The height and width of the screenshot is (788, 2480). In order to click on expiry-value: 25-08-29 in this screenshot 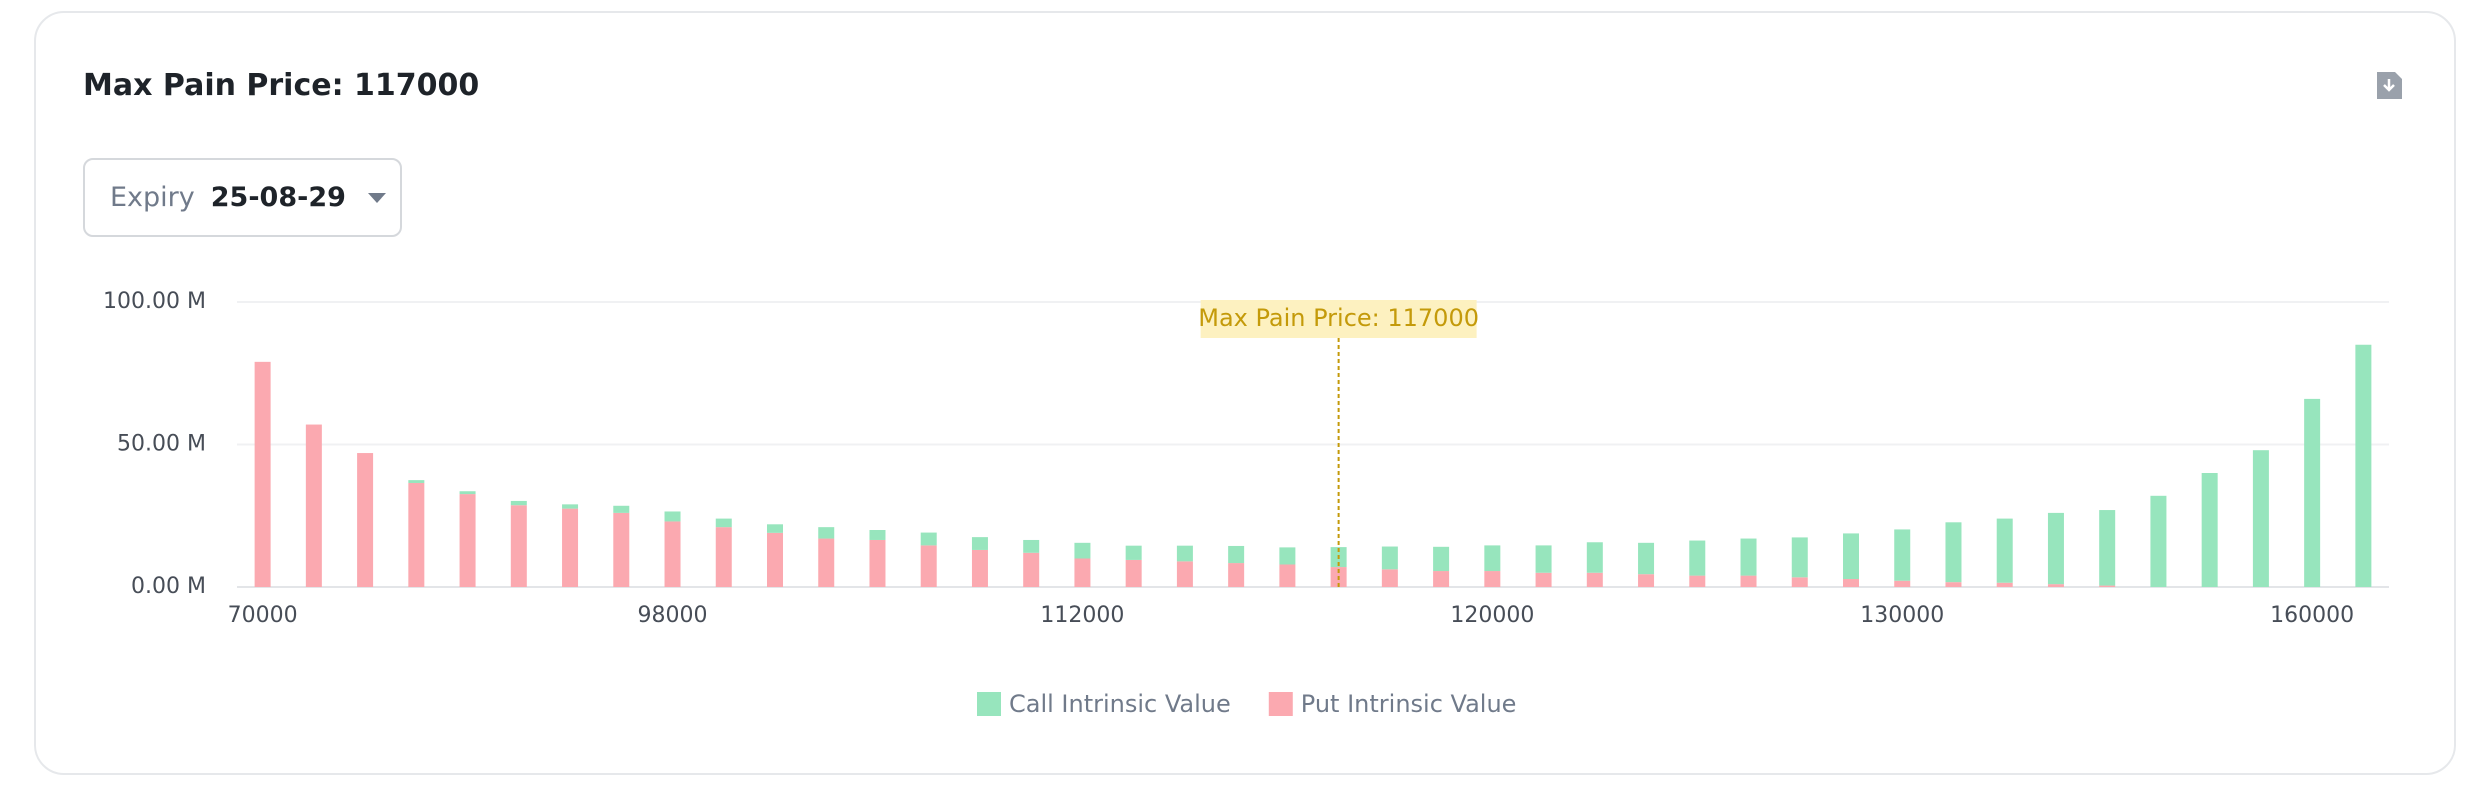, I will do `click(278, 197)`.